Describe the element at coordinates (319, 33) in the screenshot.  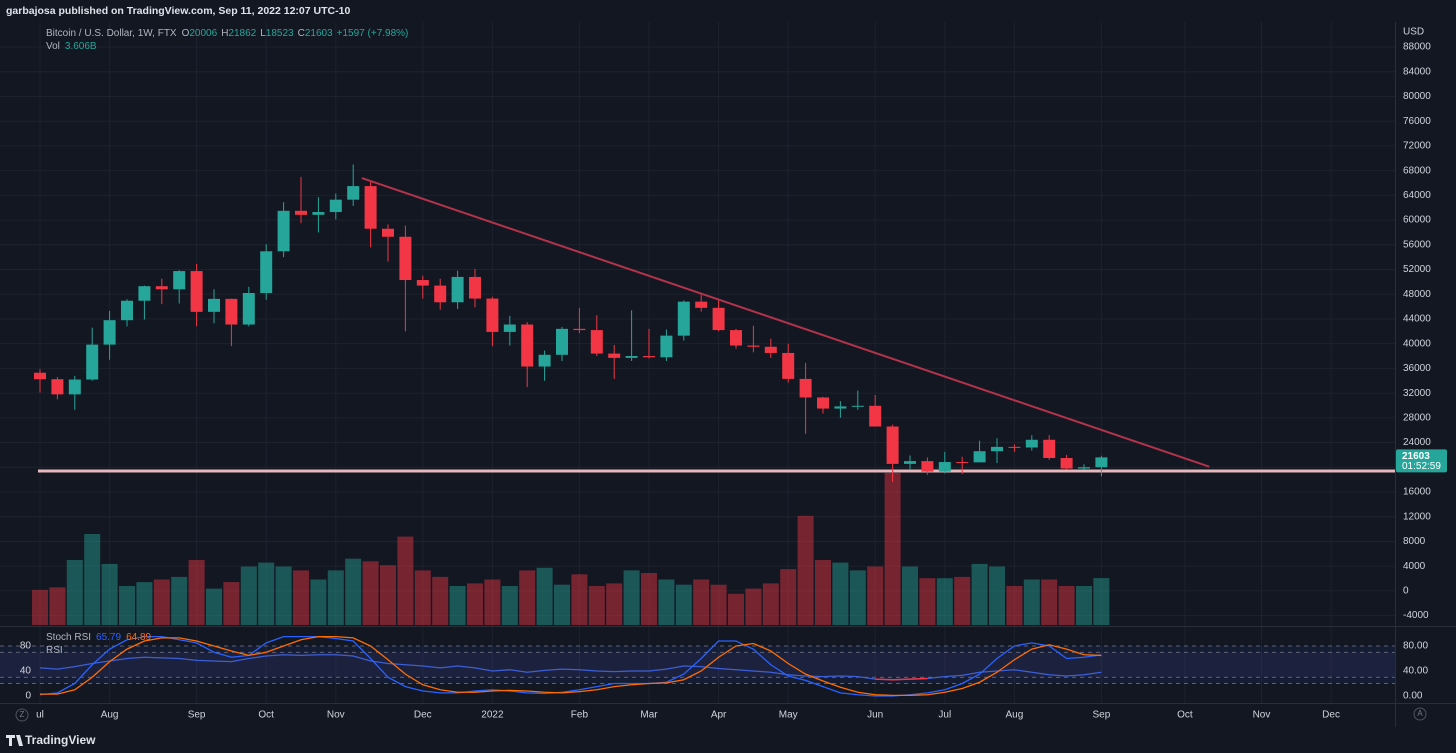
I see `legend-item: 21603` at that location.